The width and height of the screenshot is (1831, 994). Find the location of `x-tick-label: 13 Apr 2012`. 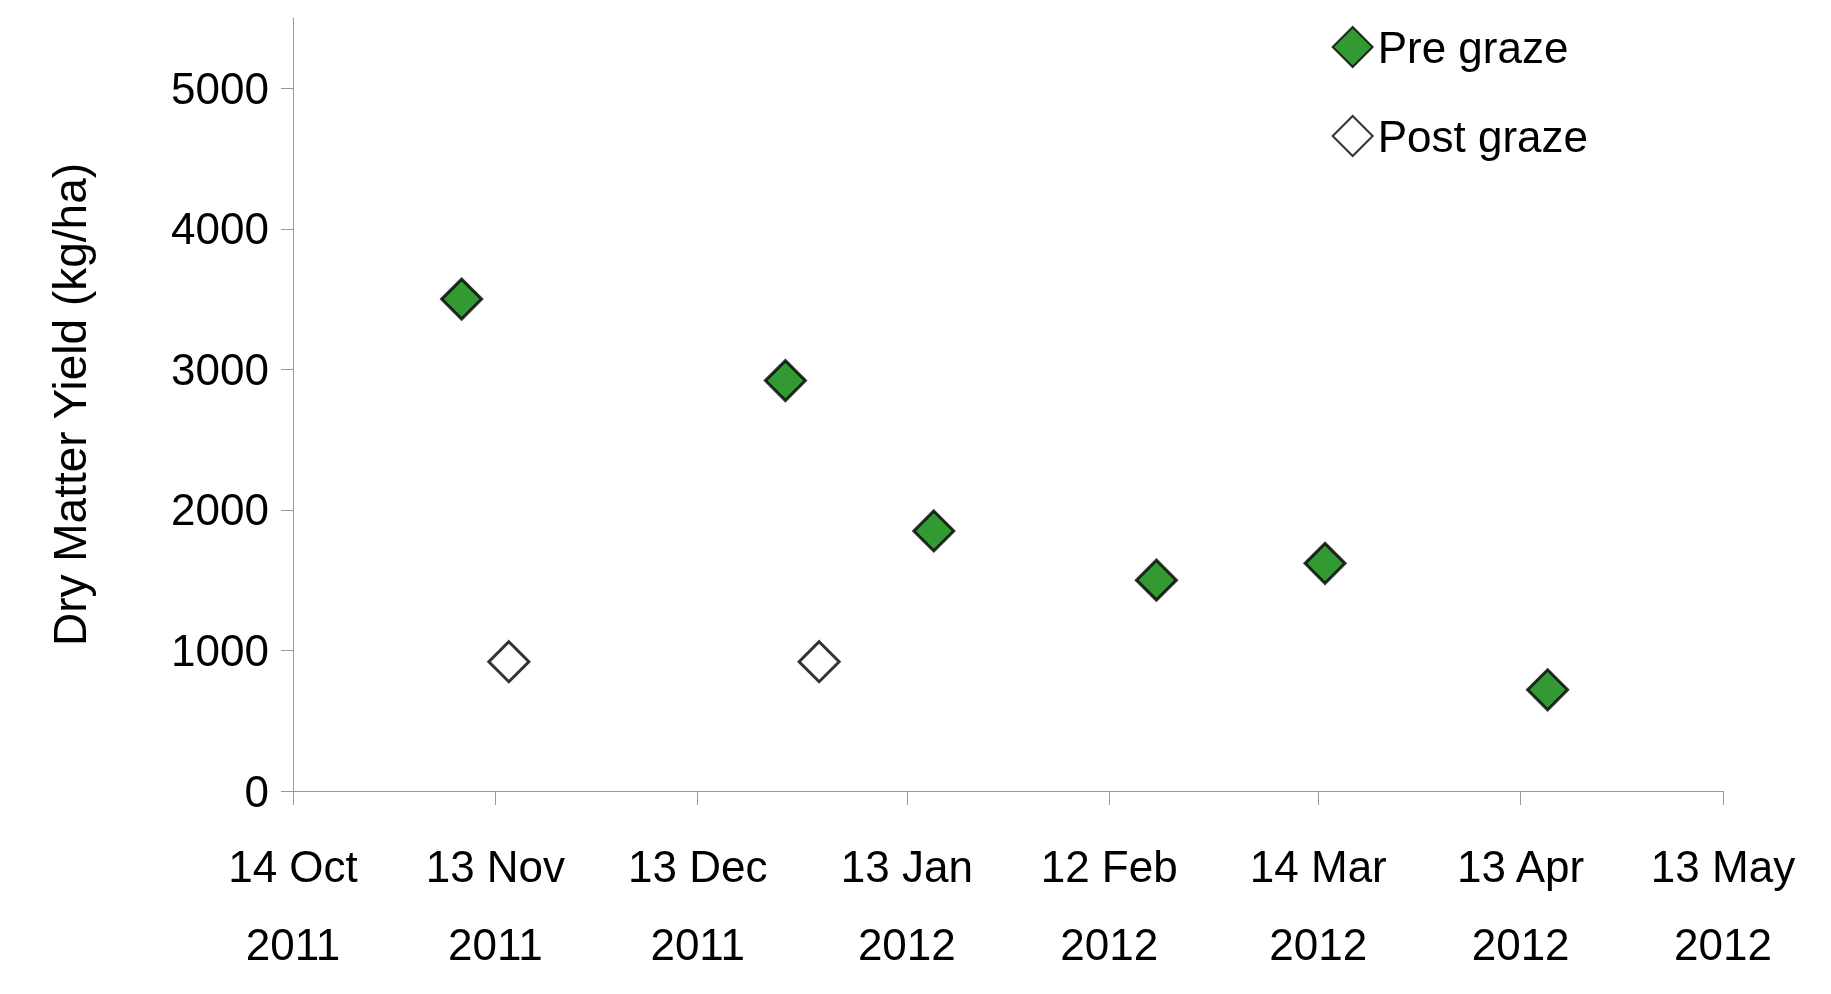

x-tick-label: 13 Apr 2012 is located at coordinates (1521, 905).